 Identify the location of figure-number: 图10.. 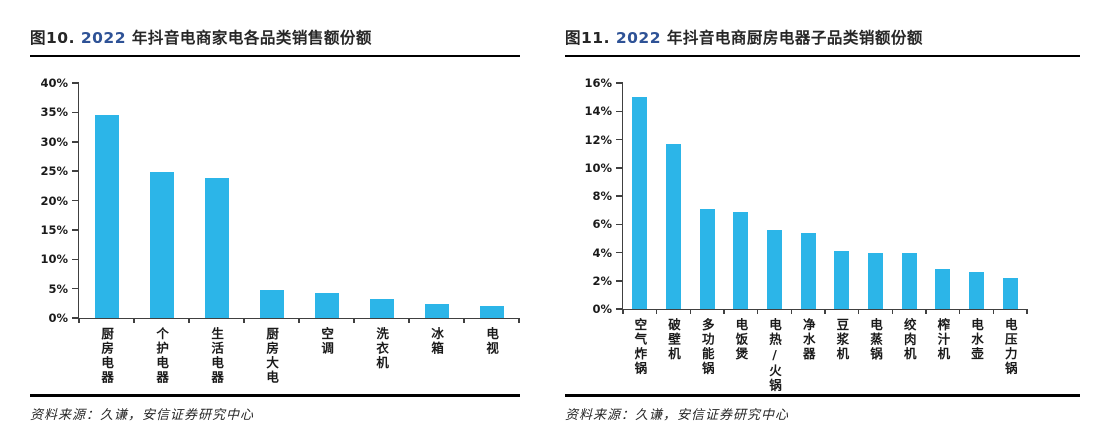
(52, 38).